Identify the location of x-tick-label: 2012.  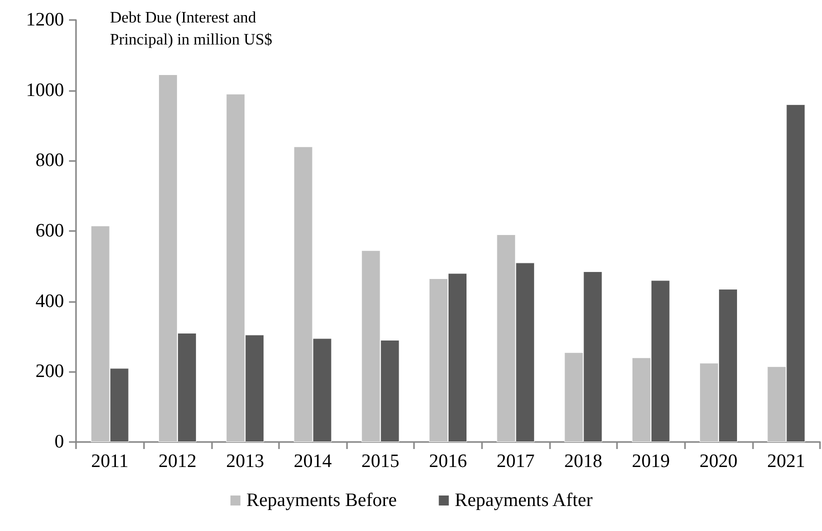
(177, 461).